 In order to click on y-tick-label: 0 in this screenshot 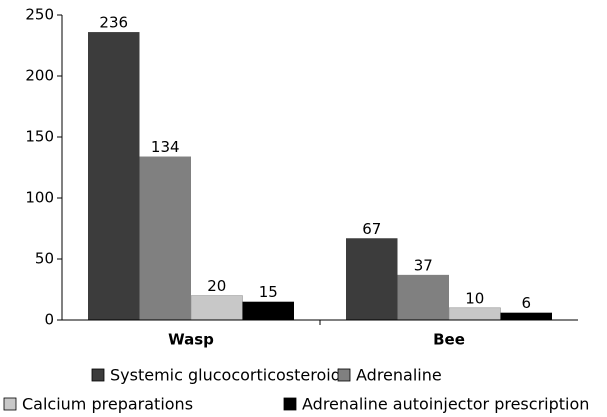, I will do `click(49, 320)`.